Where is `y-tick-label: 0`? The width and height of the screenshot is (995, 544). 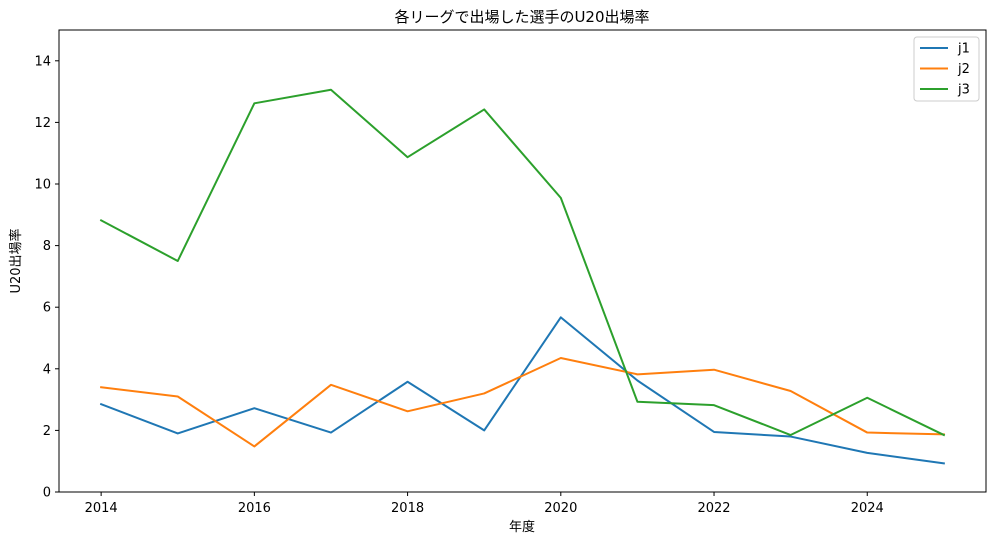
y-tick-label: 0 is located at coordinates (47, 493).